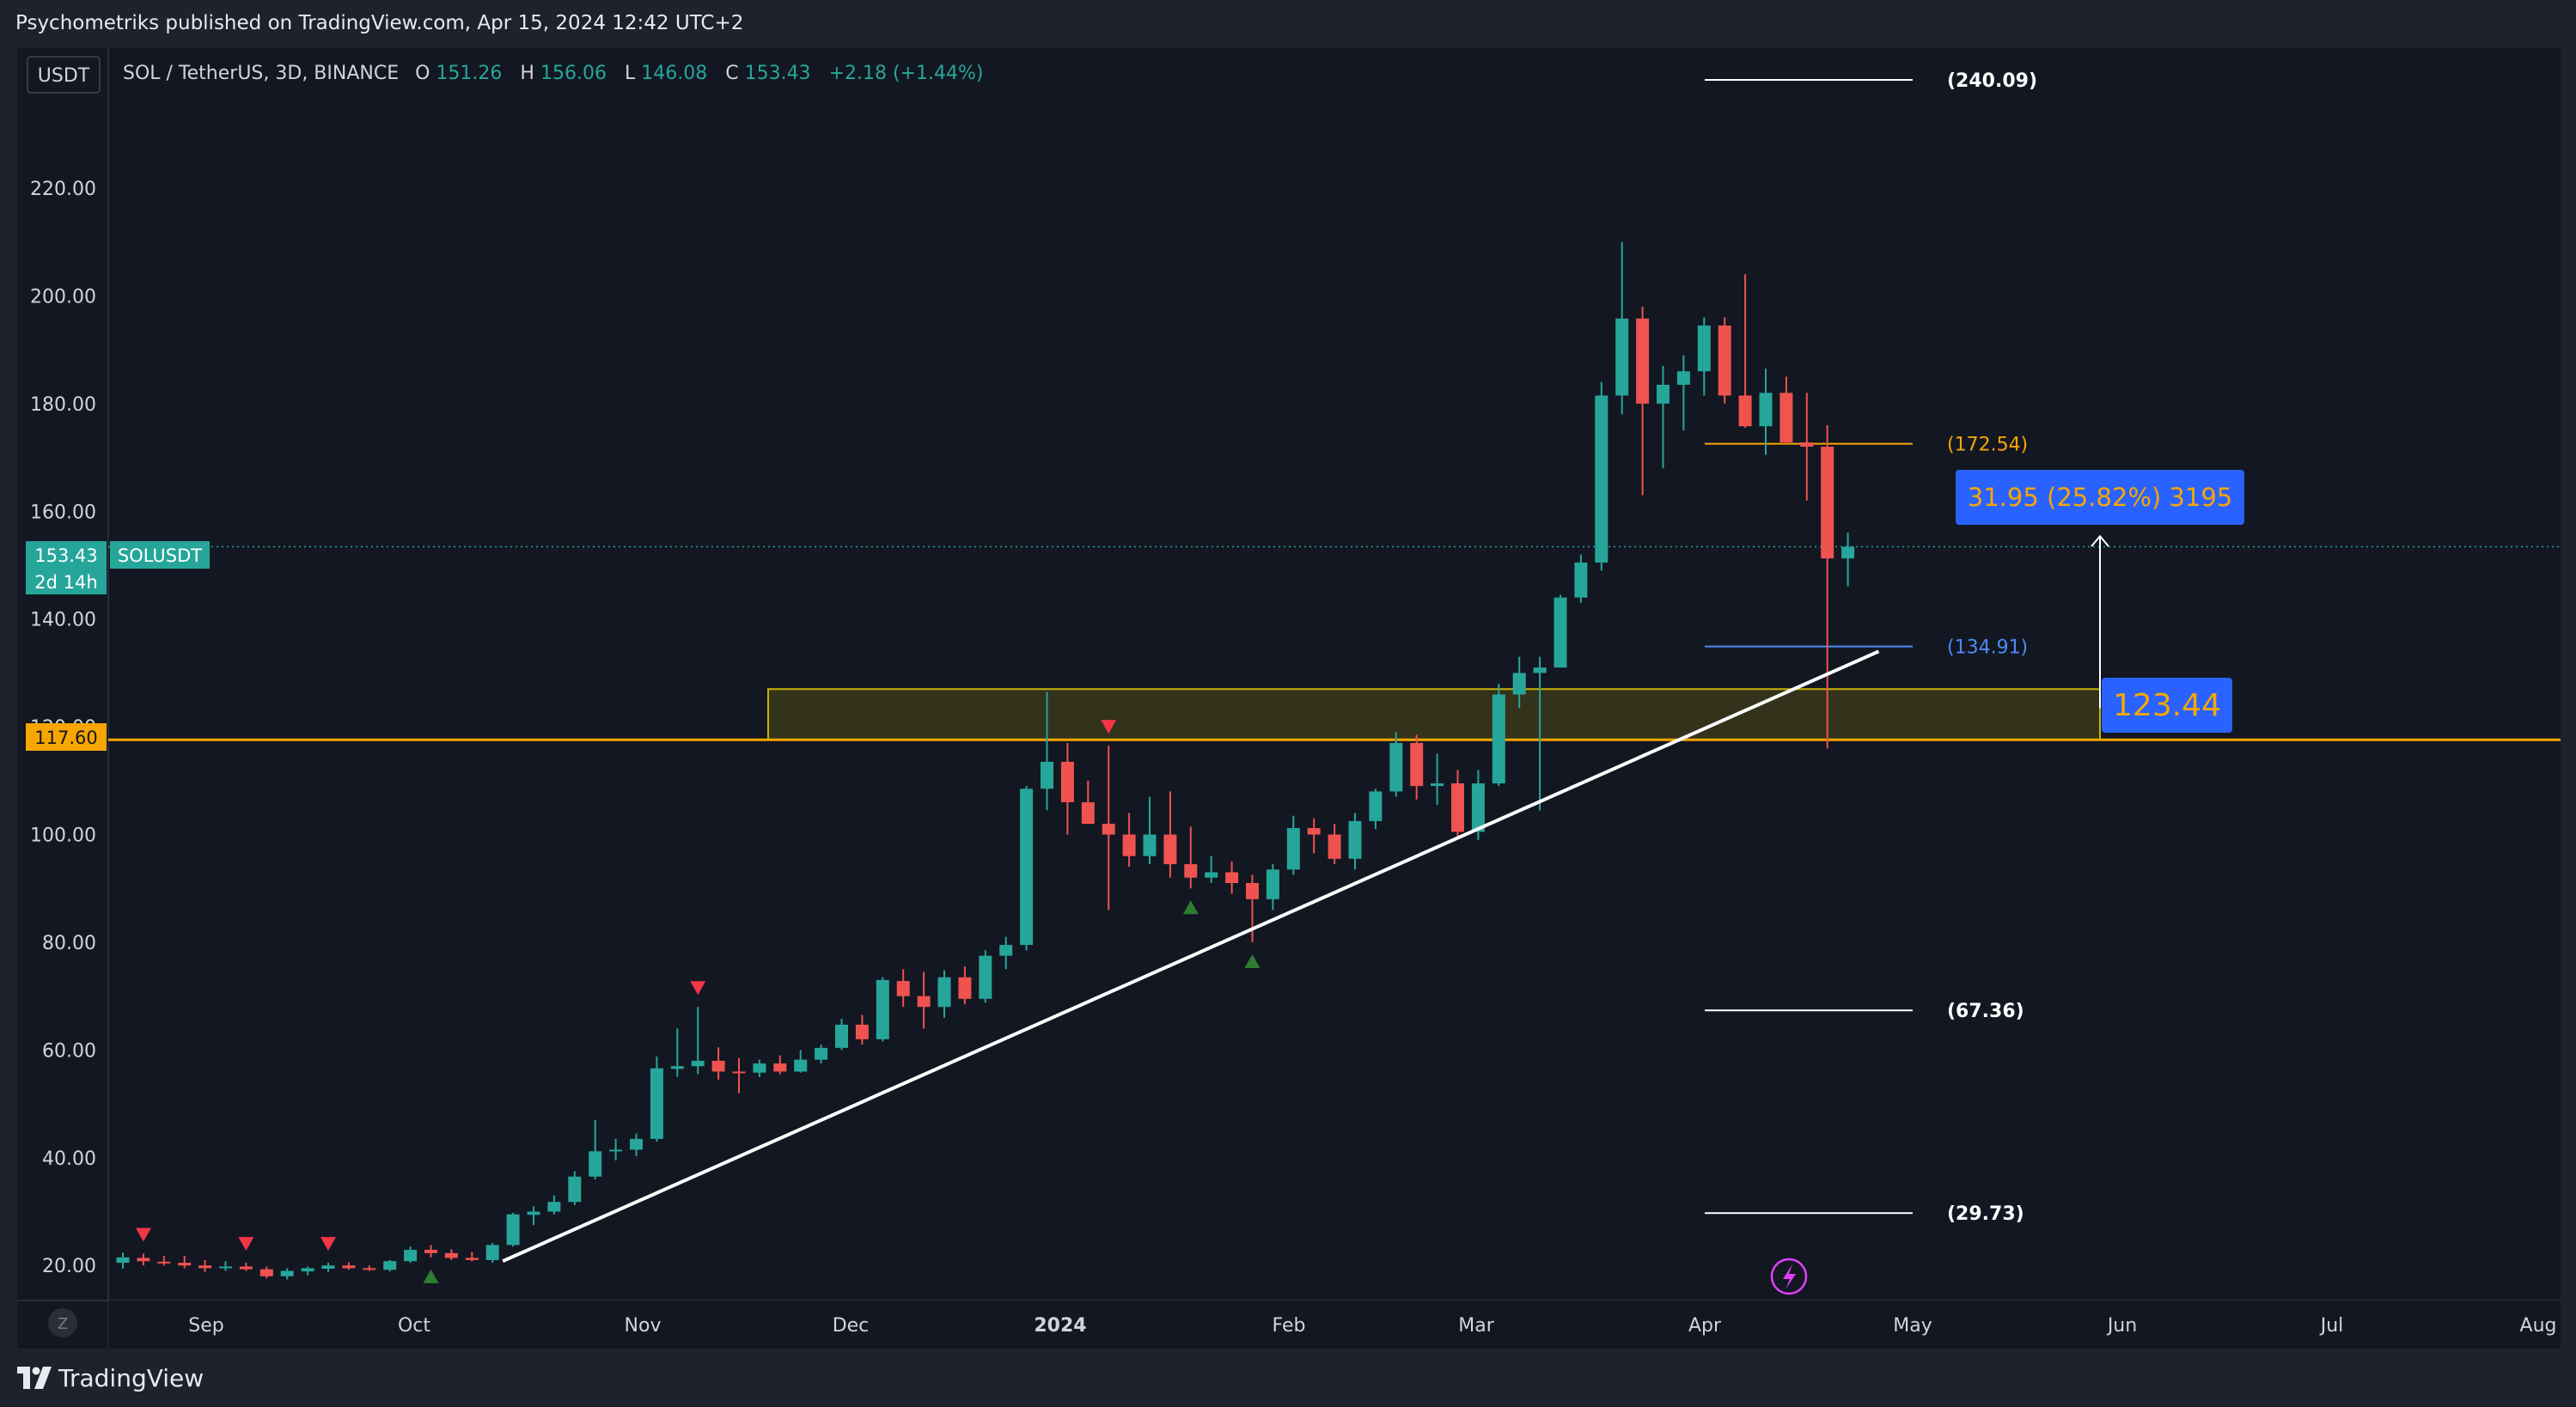  What do you see at coordinates (62, 1322) in the screenshot?
I see `z-button: Z` at bounding box center [62, 1322].